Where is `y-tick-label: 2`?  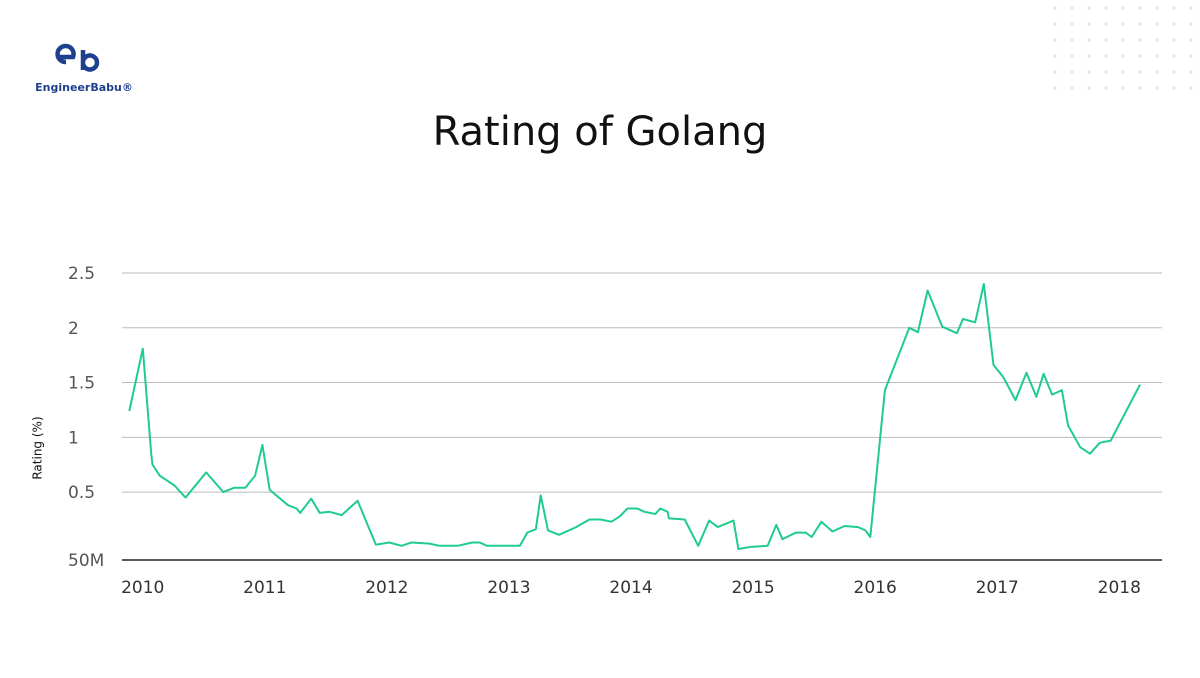
y-tick-label: 2 is located at coordinates (73, 329).